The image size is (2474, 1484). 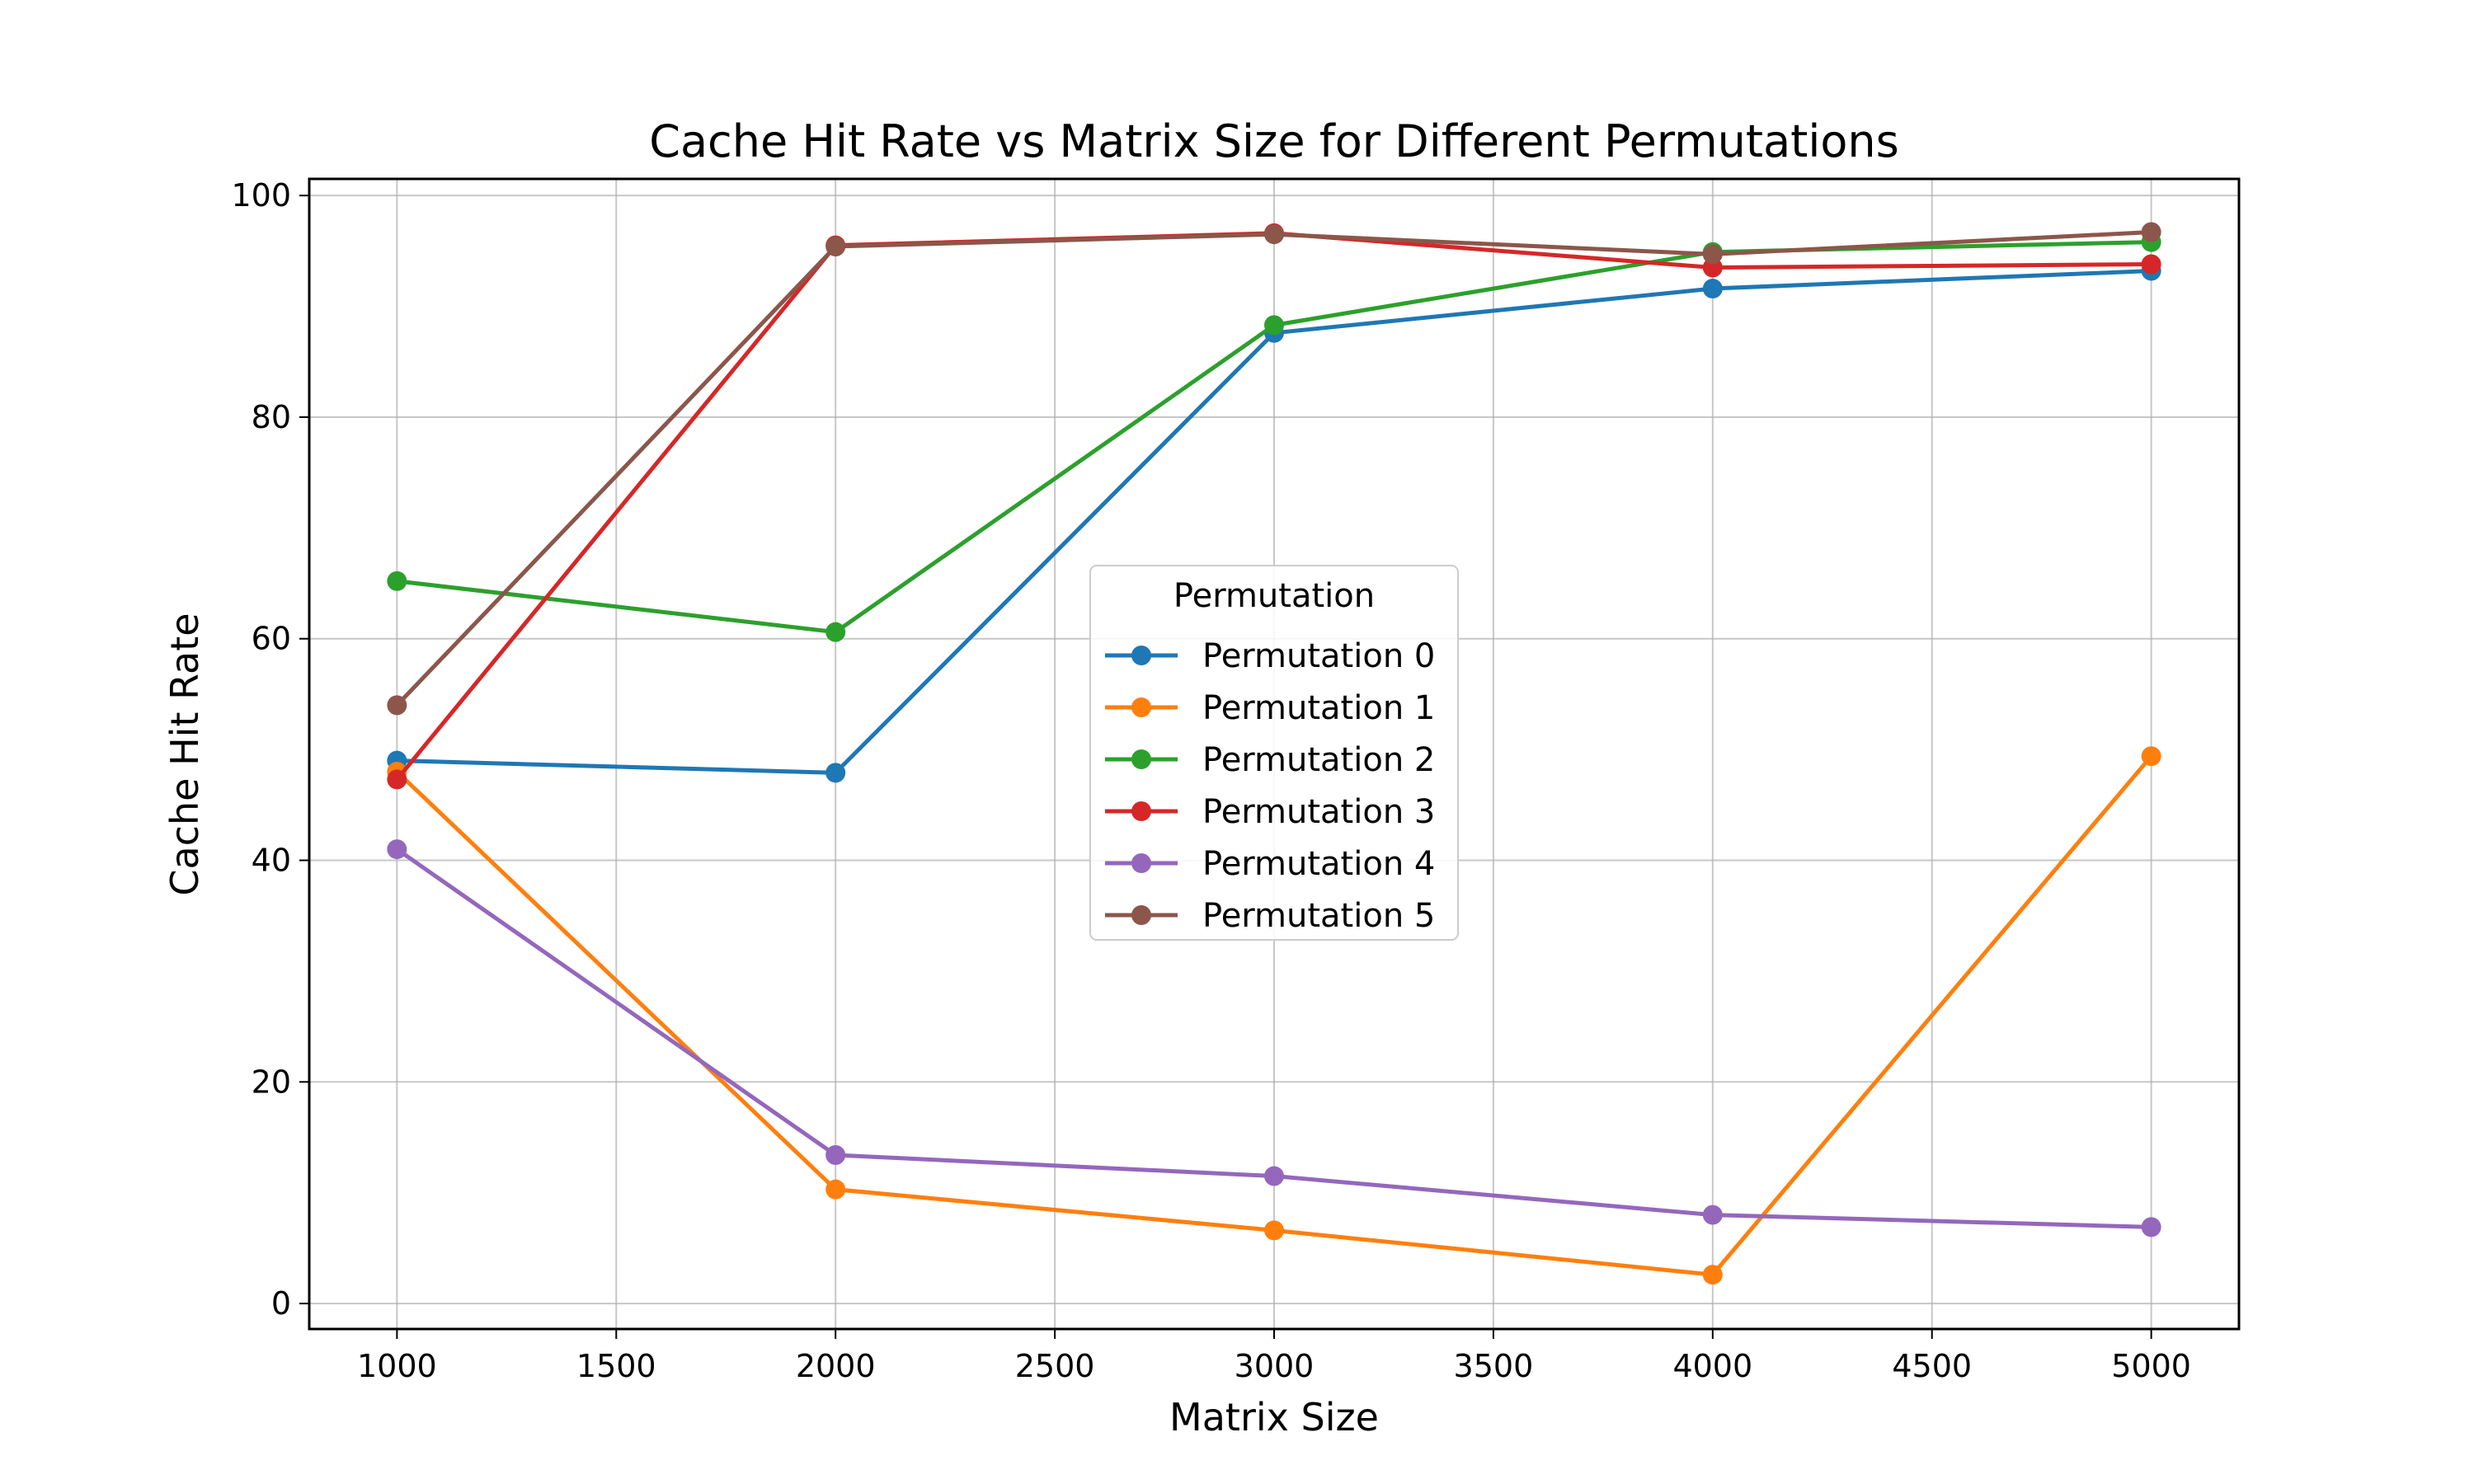 I want to click on x-tick-label: 1500, so click(x=616, y=1366).